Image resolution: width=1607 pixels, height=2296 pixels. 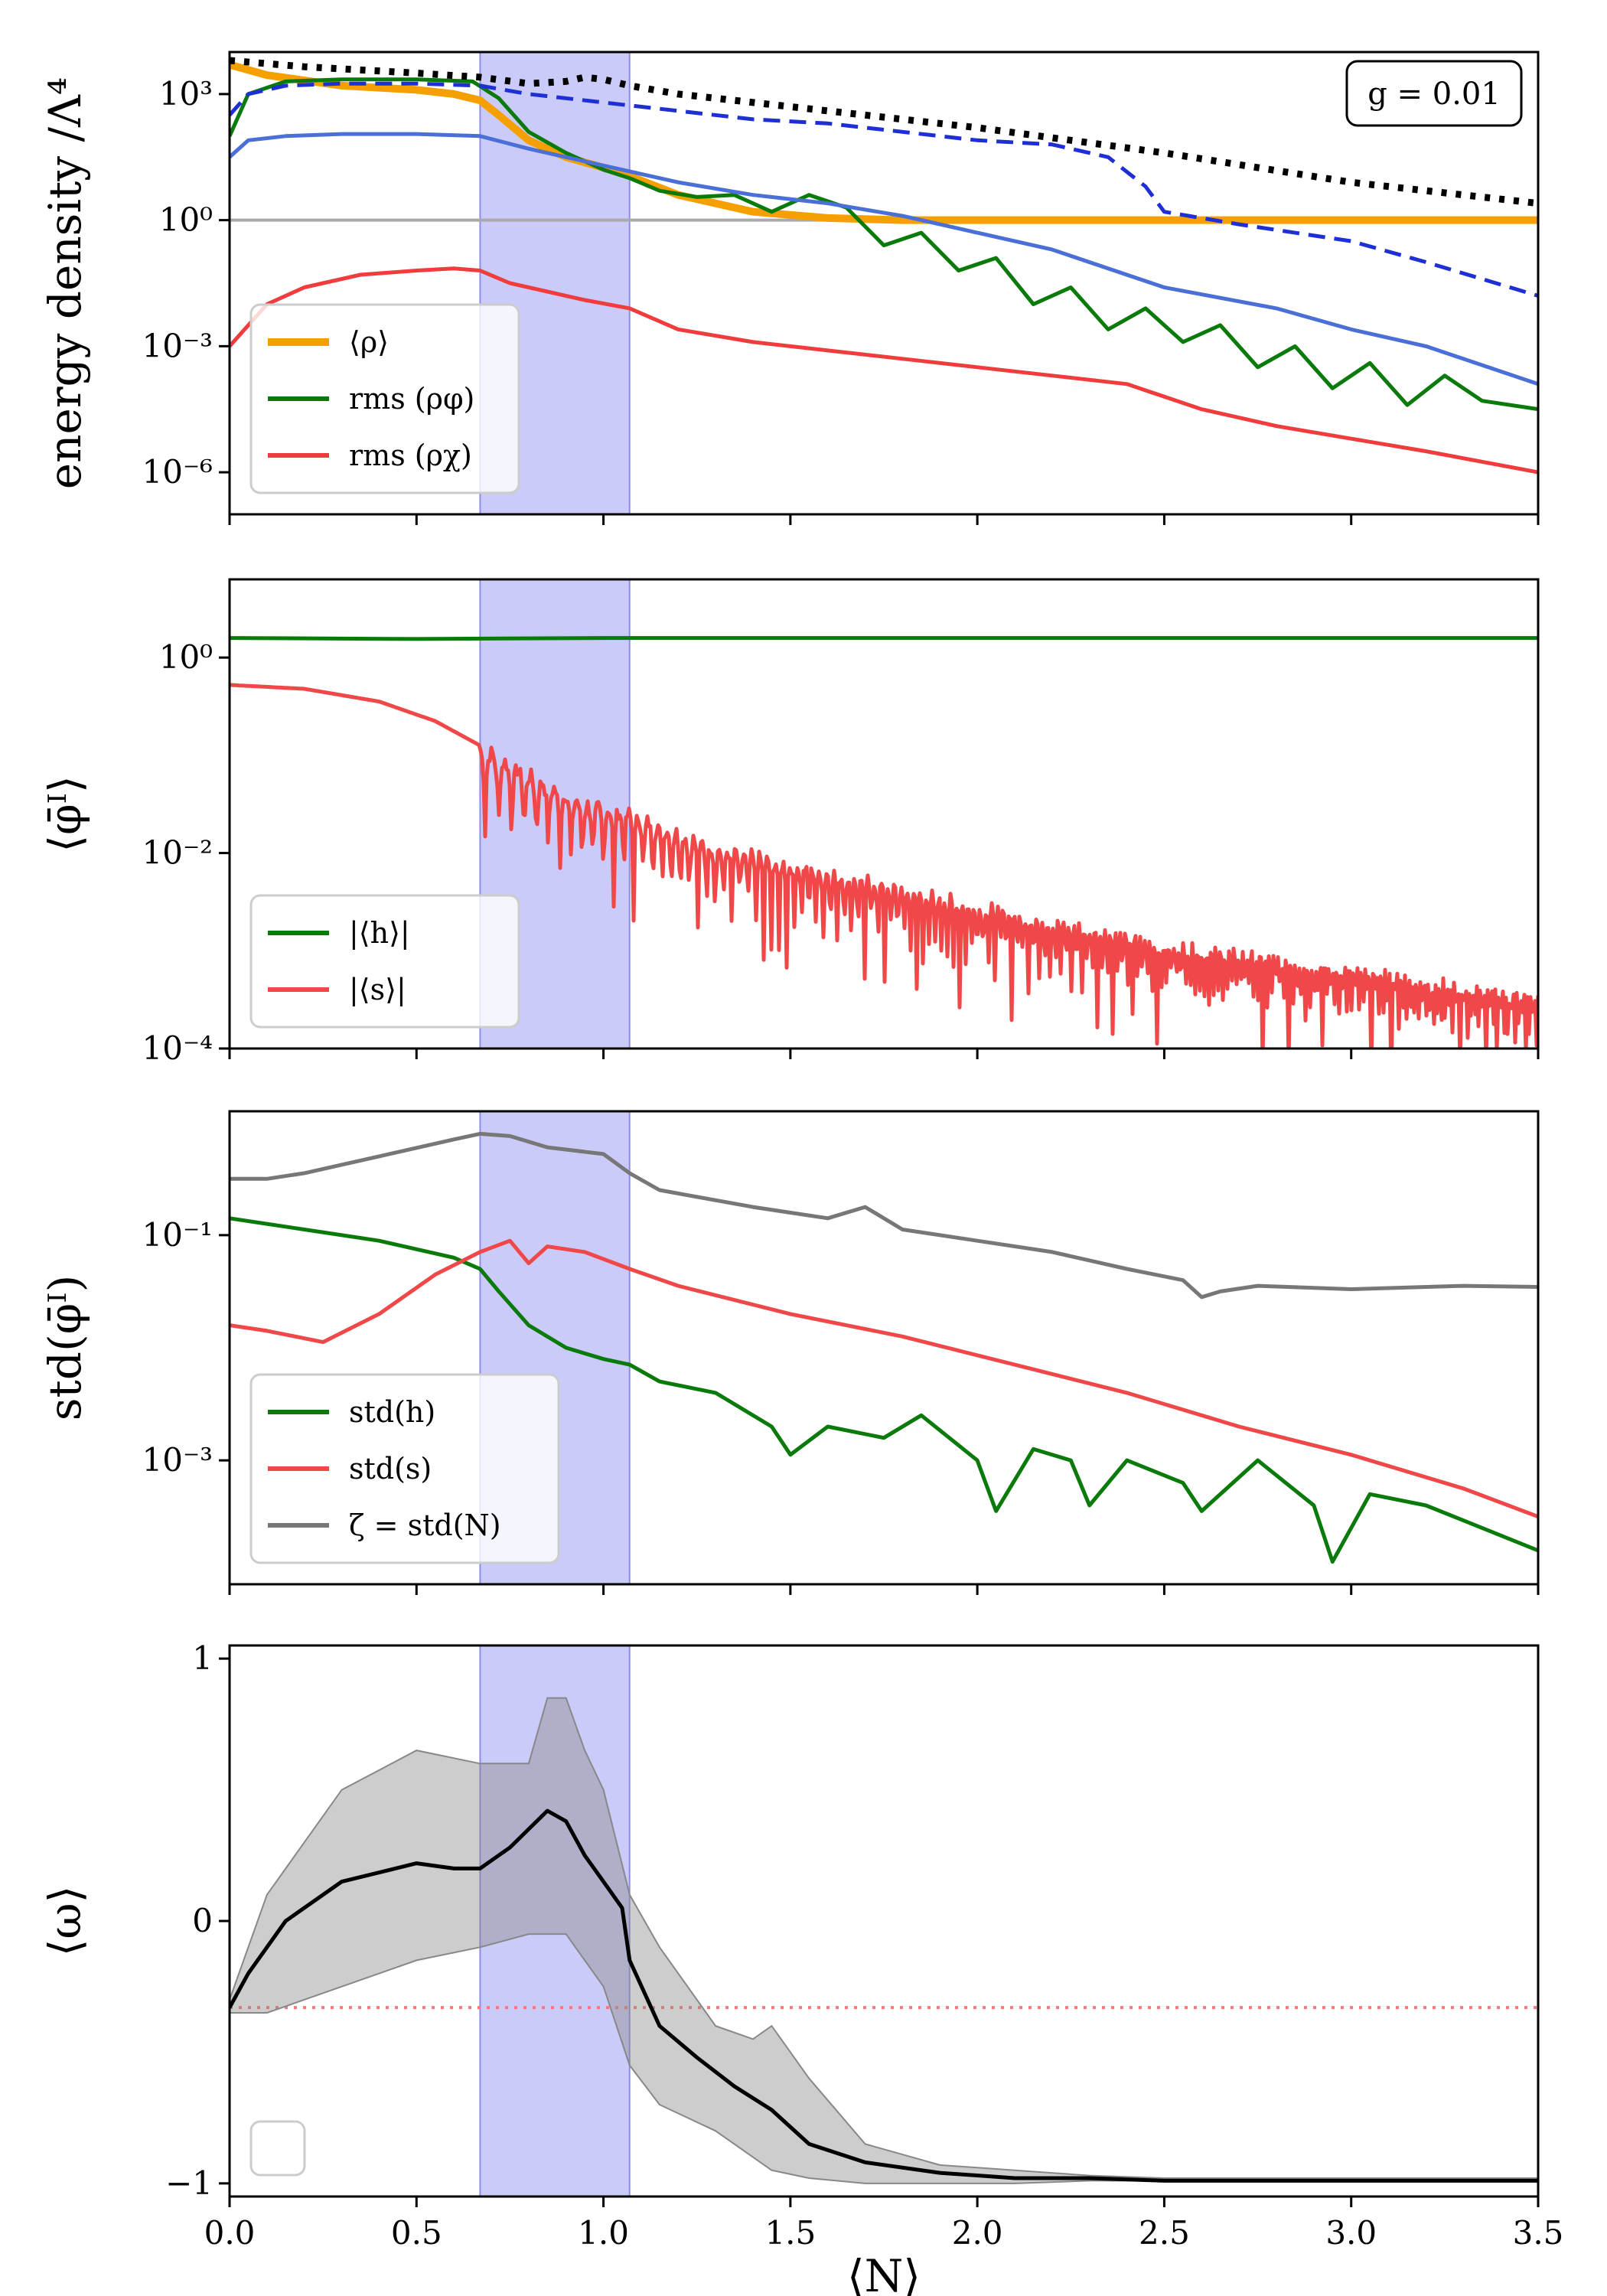 I want to click on y-ticks: 10³ 10⁰ 10⁻³ 10⁻⁶, so click(x=186, y=283).